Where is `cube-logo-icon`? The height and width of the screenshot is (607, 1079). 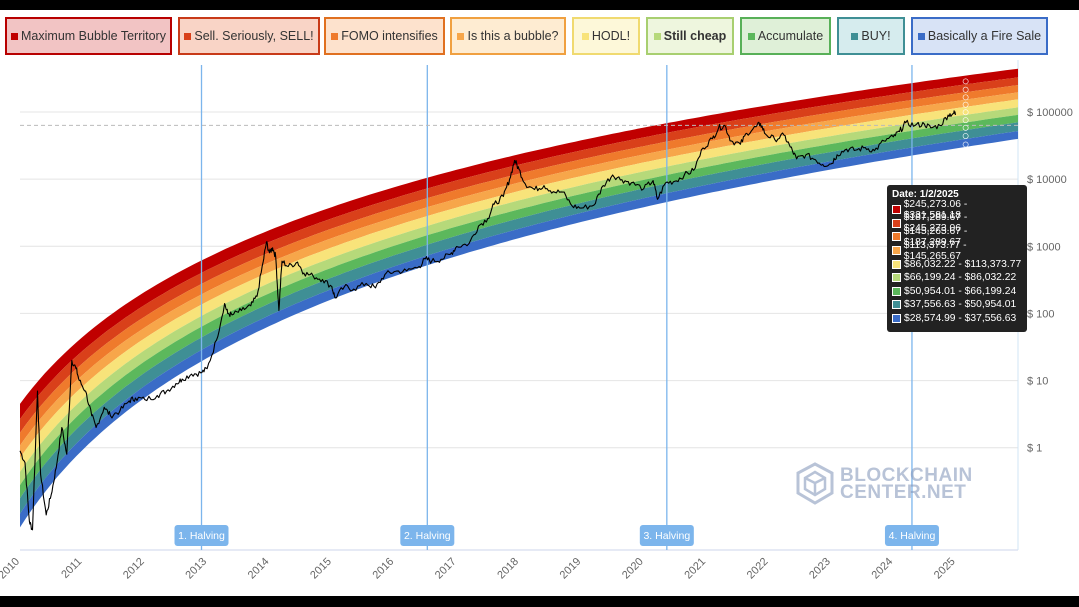 cube-logo-icon is located at coordinates (815, 483).